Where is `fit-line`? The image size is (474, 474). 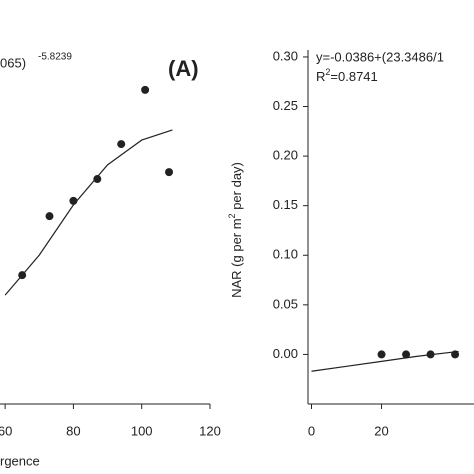
fit-line is located at coordinates (88, 212).